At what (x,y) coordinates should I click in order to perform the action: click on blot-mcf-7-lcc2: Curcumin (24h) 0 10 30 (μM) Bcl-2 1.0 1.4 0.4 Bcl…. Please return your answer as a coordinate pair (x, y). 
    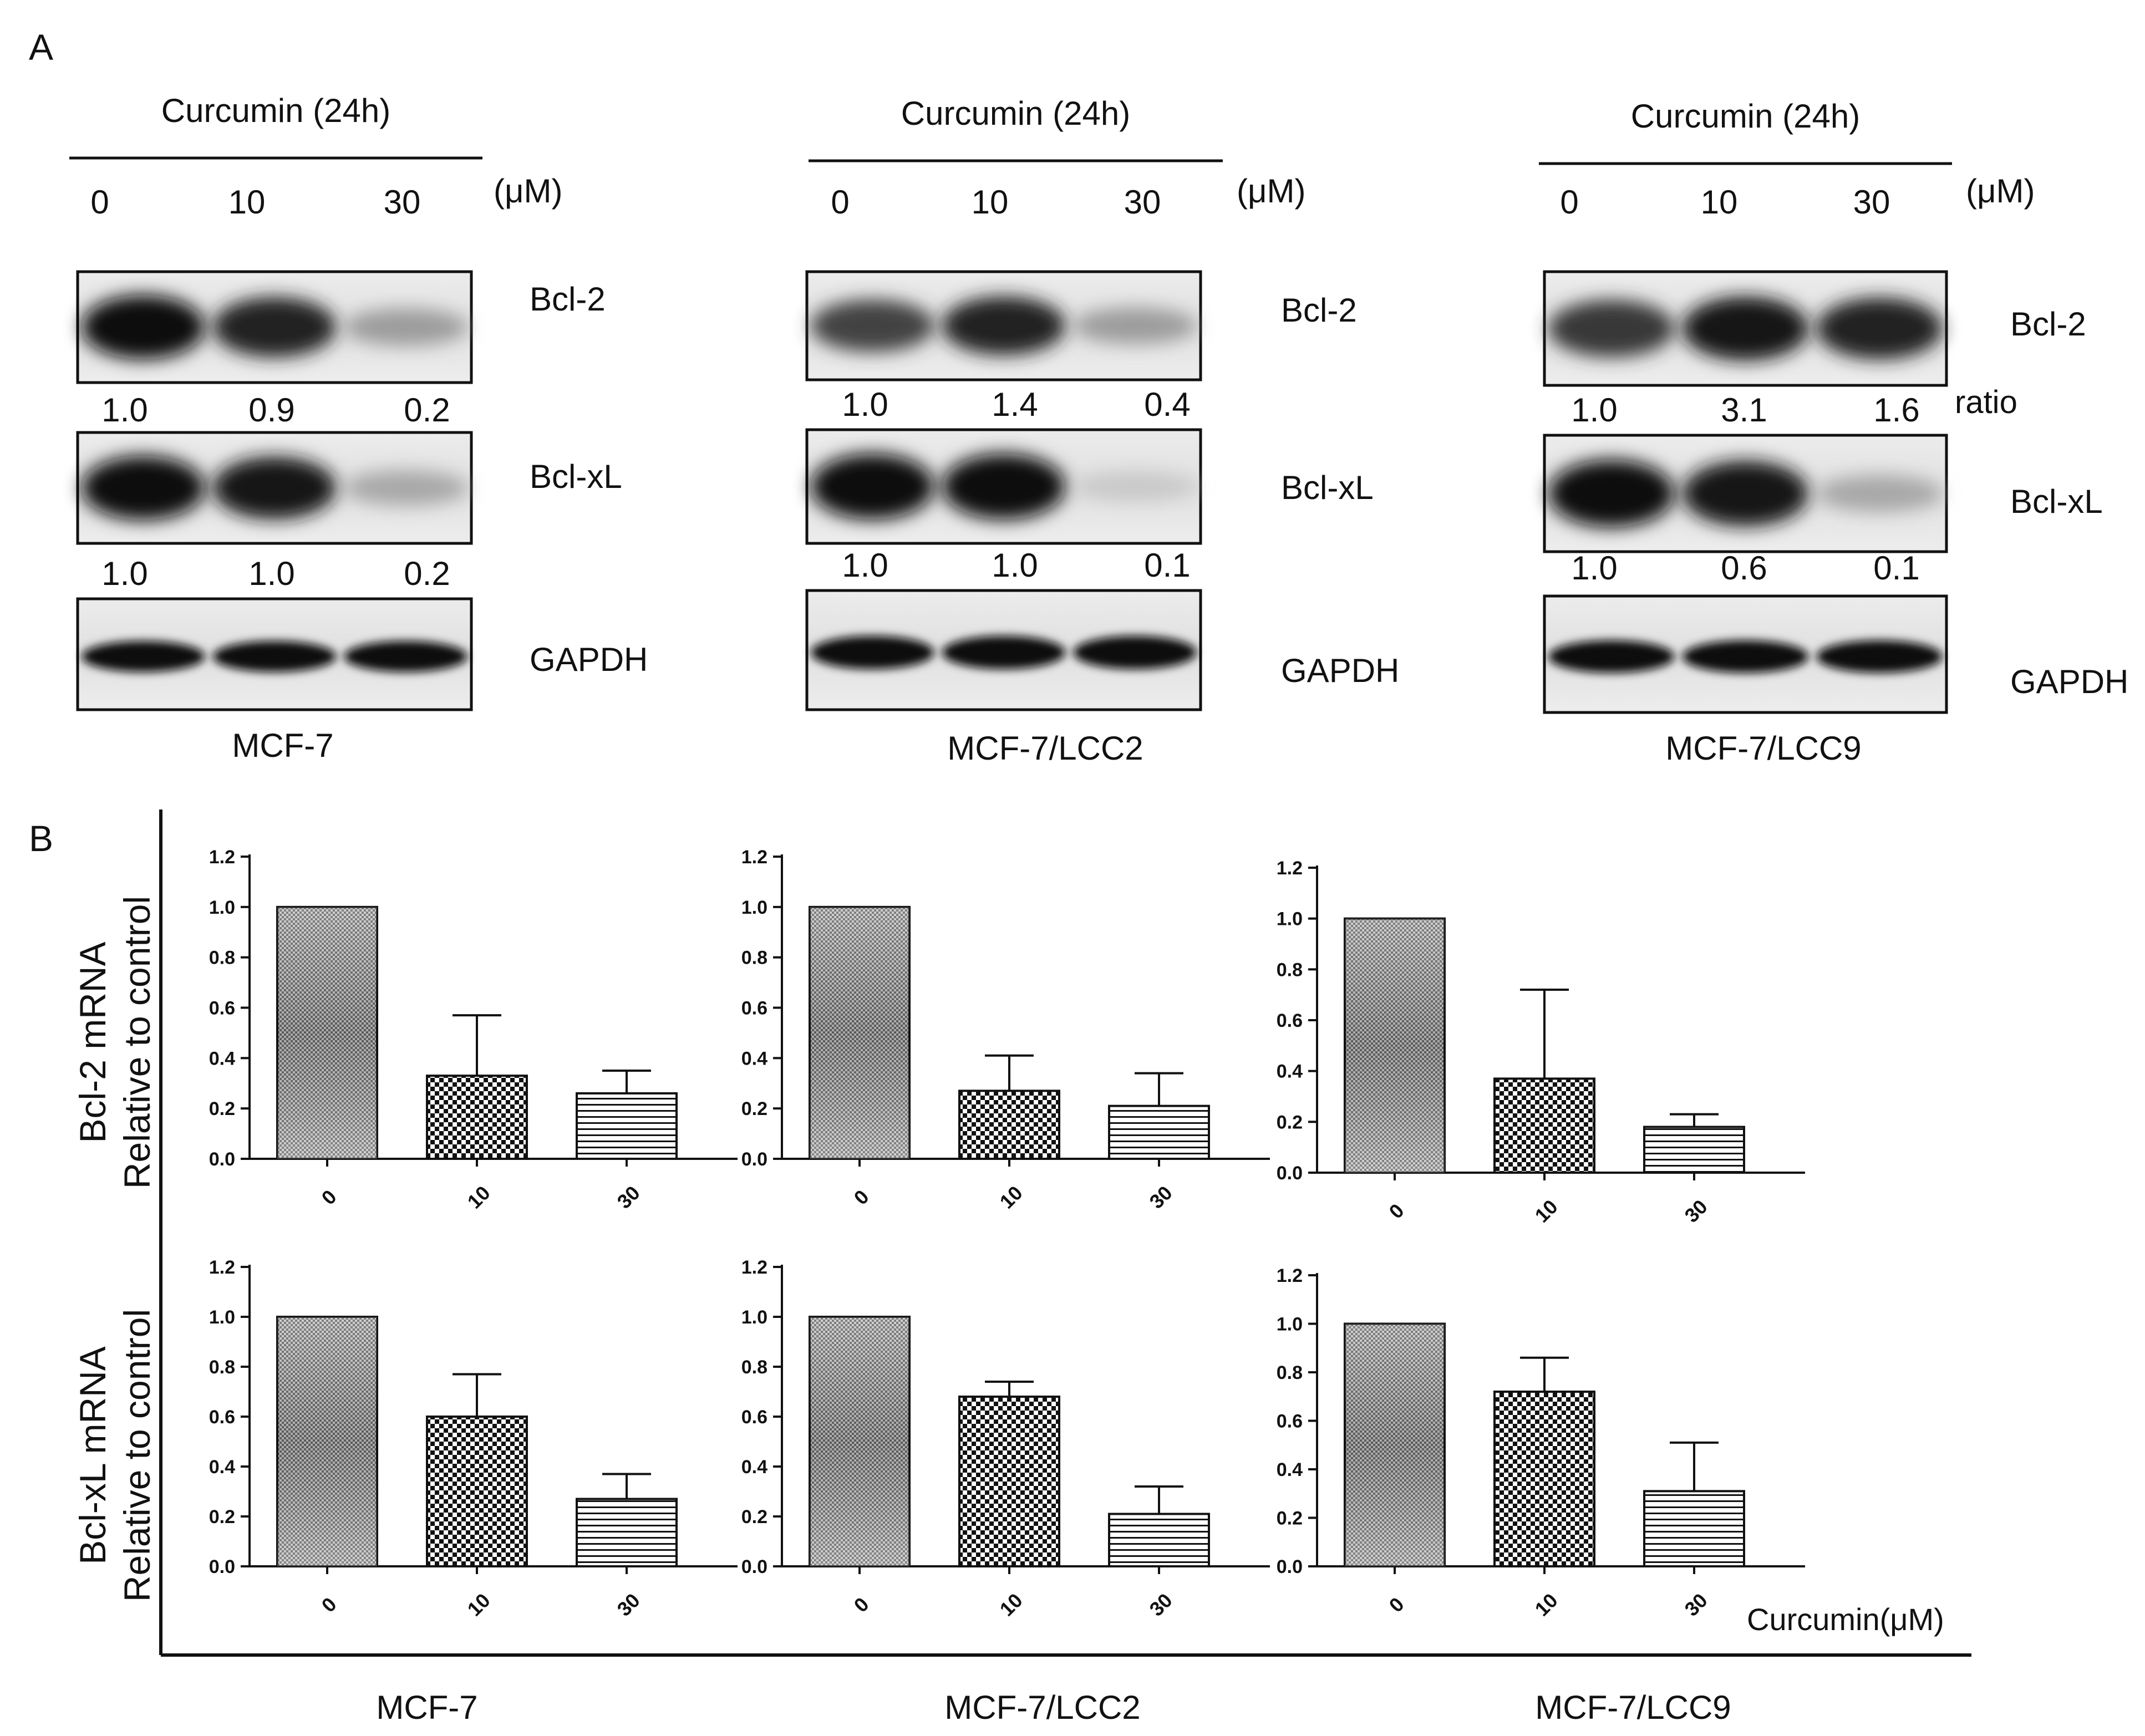
    Looking at the image, I should click on (1102, 431).